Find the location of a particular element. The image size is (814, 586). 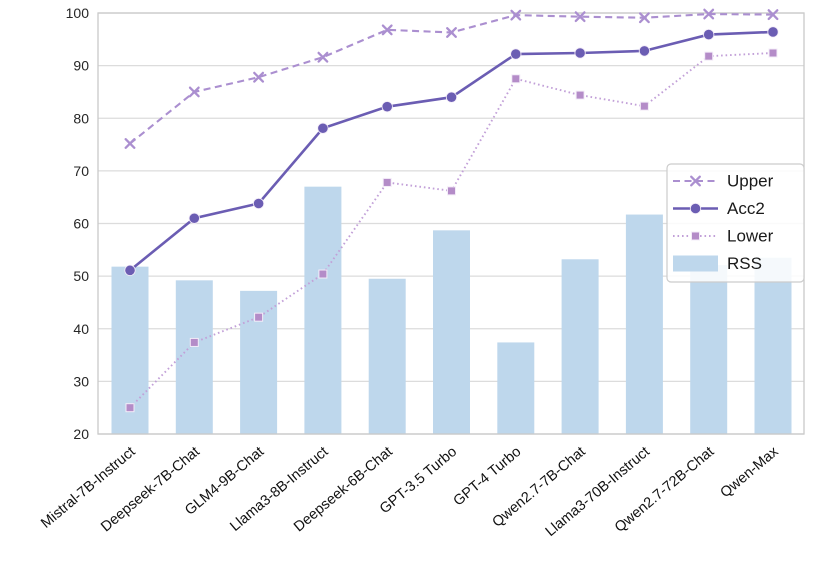

y-axis-labels: 20 30 40 50 60 70 80 90 100 is located at coordinates (78, 223).